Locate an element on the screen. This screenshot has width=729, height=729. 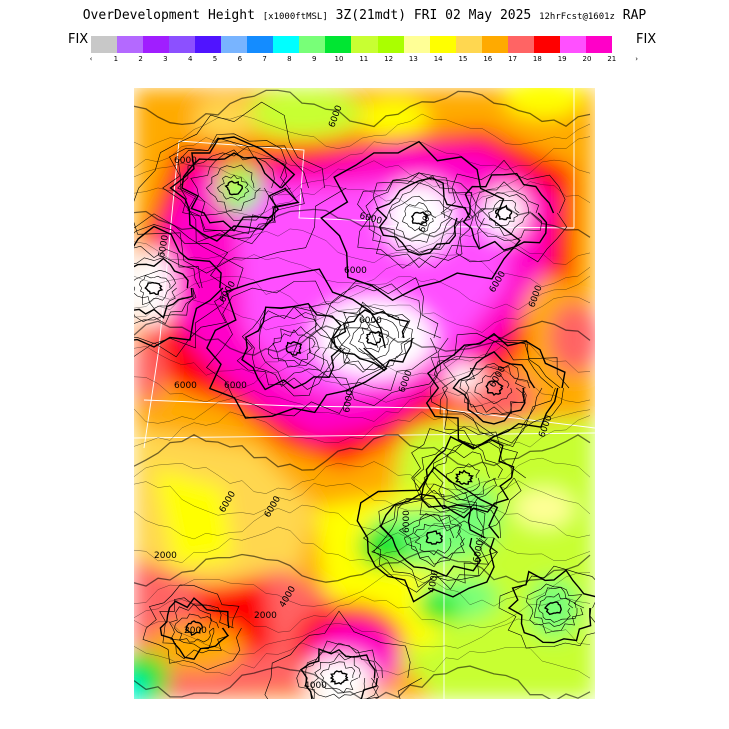
legend-tick-label: 16 is located at coordinates (488, 59).